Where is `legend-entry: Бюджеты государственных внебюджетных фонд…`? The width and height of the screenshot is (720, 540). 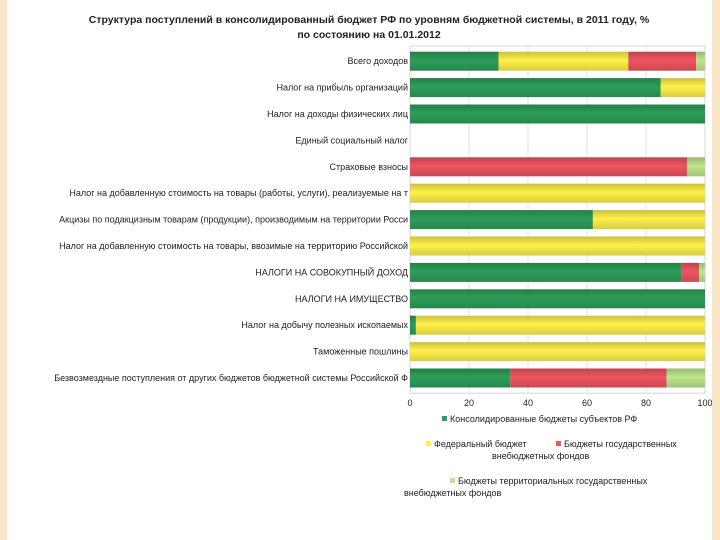 legend-entry: Бюджеты государственных внебюджетных фонд… is located at coordinates (584, 450).